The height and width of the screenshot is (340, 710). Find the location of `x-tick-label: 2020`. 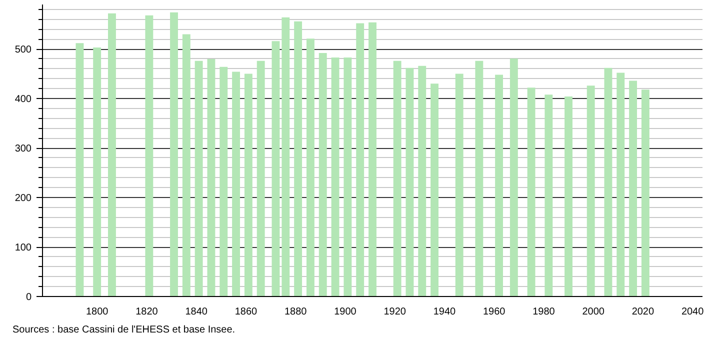

x-tick-label: 2020 is located at coordinates (643, 312).